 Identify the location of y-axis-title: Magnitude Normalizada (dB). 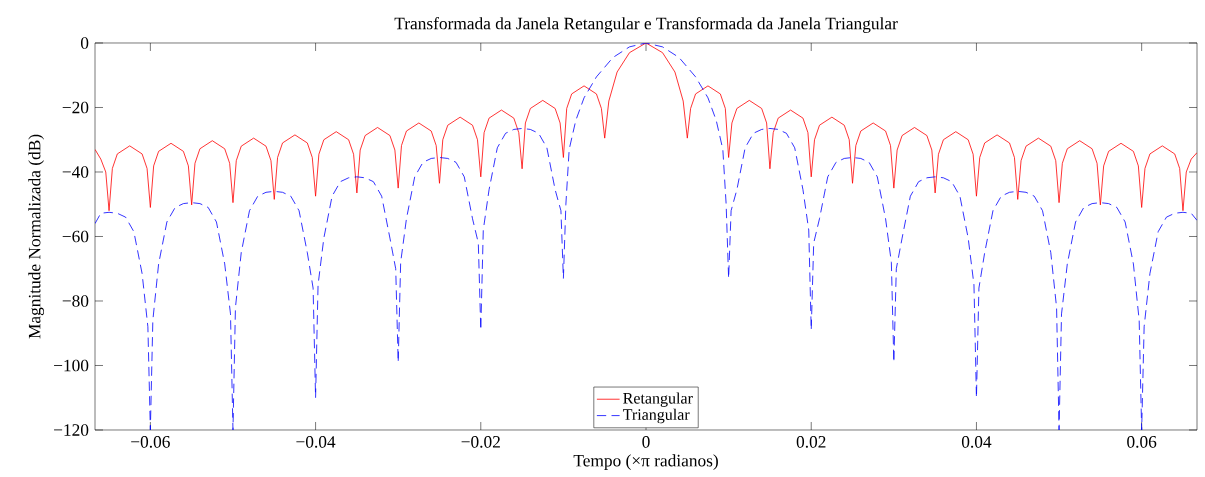
(36, 236).